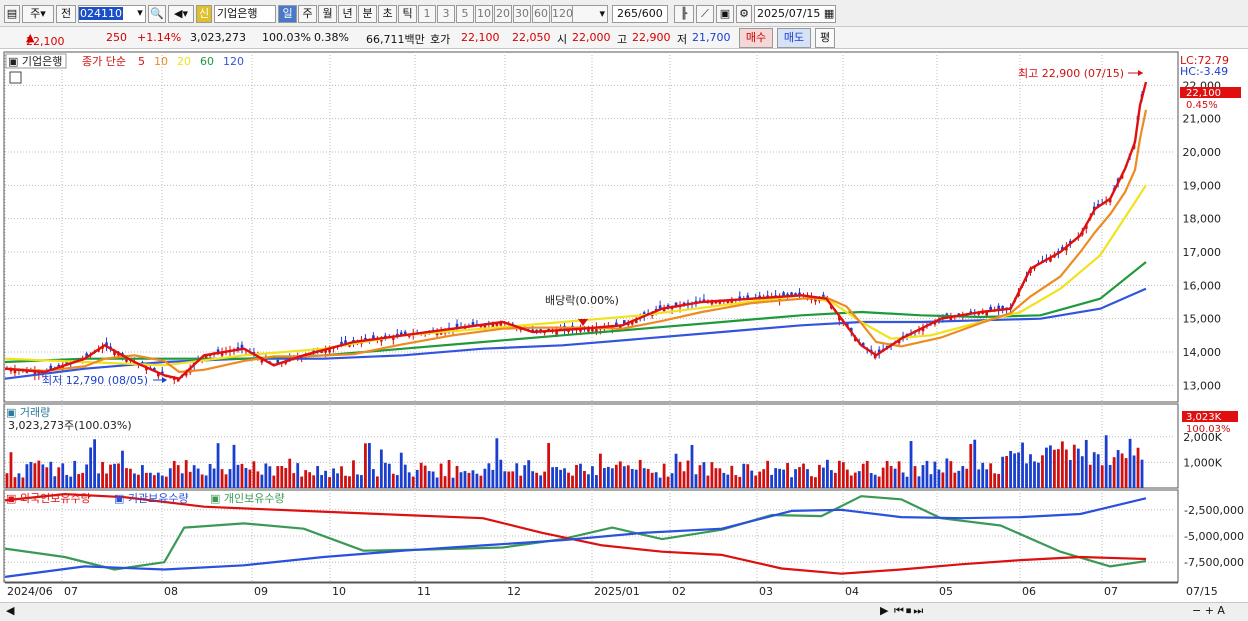 This screenshot has height=621, width=1248. Describe the element at coordinates (247, 498) in the screenshot. I see `holding-legend-2: ▣ 개인보유수량` at that location.